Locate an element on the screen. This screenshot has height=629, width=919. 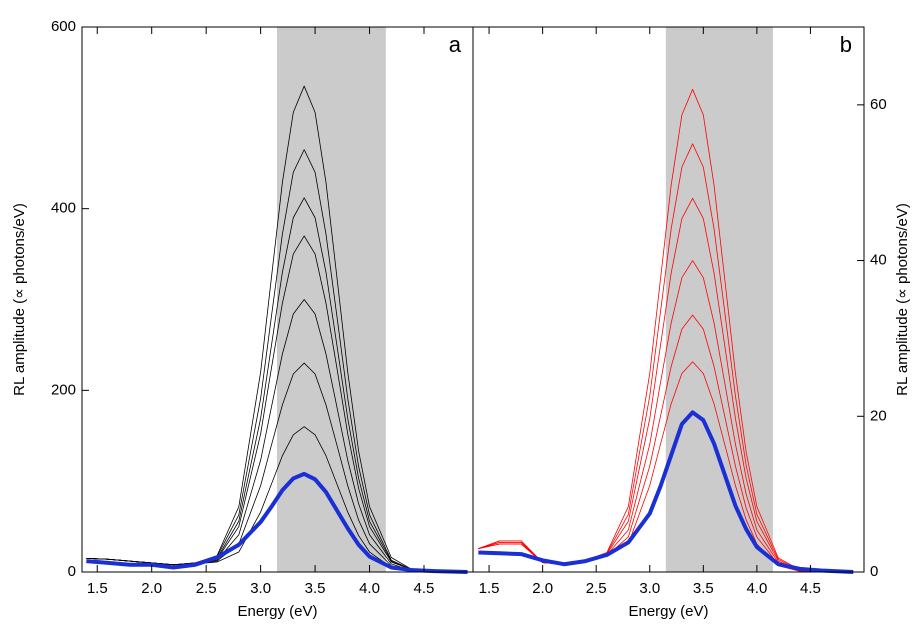
y2-tick-label: 0 is located at coordinates (874, 571).